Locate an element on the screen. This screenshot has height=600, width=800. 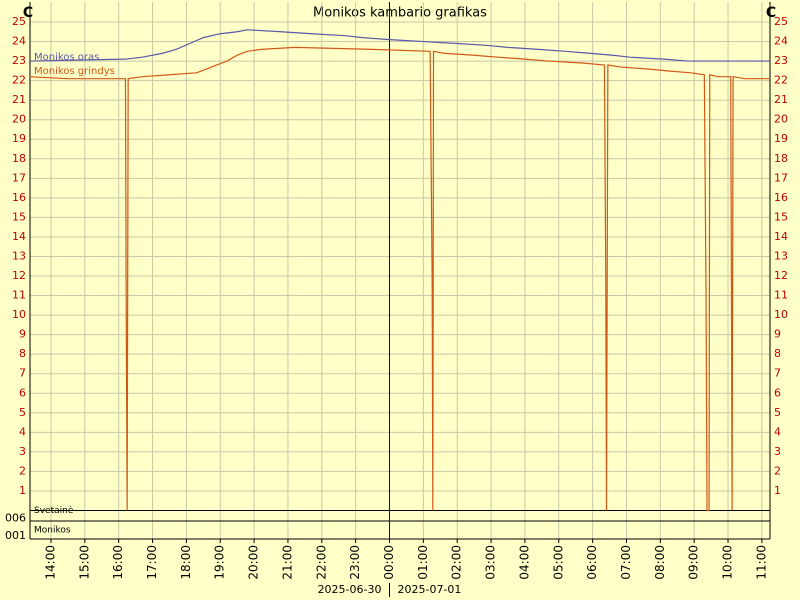
y2-tick-label: 10 is located at coordinates (781, 314).